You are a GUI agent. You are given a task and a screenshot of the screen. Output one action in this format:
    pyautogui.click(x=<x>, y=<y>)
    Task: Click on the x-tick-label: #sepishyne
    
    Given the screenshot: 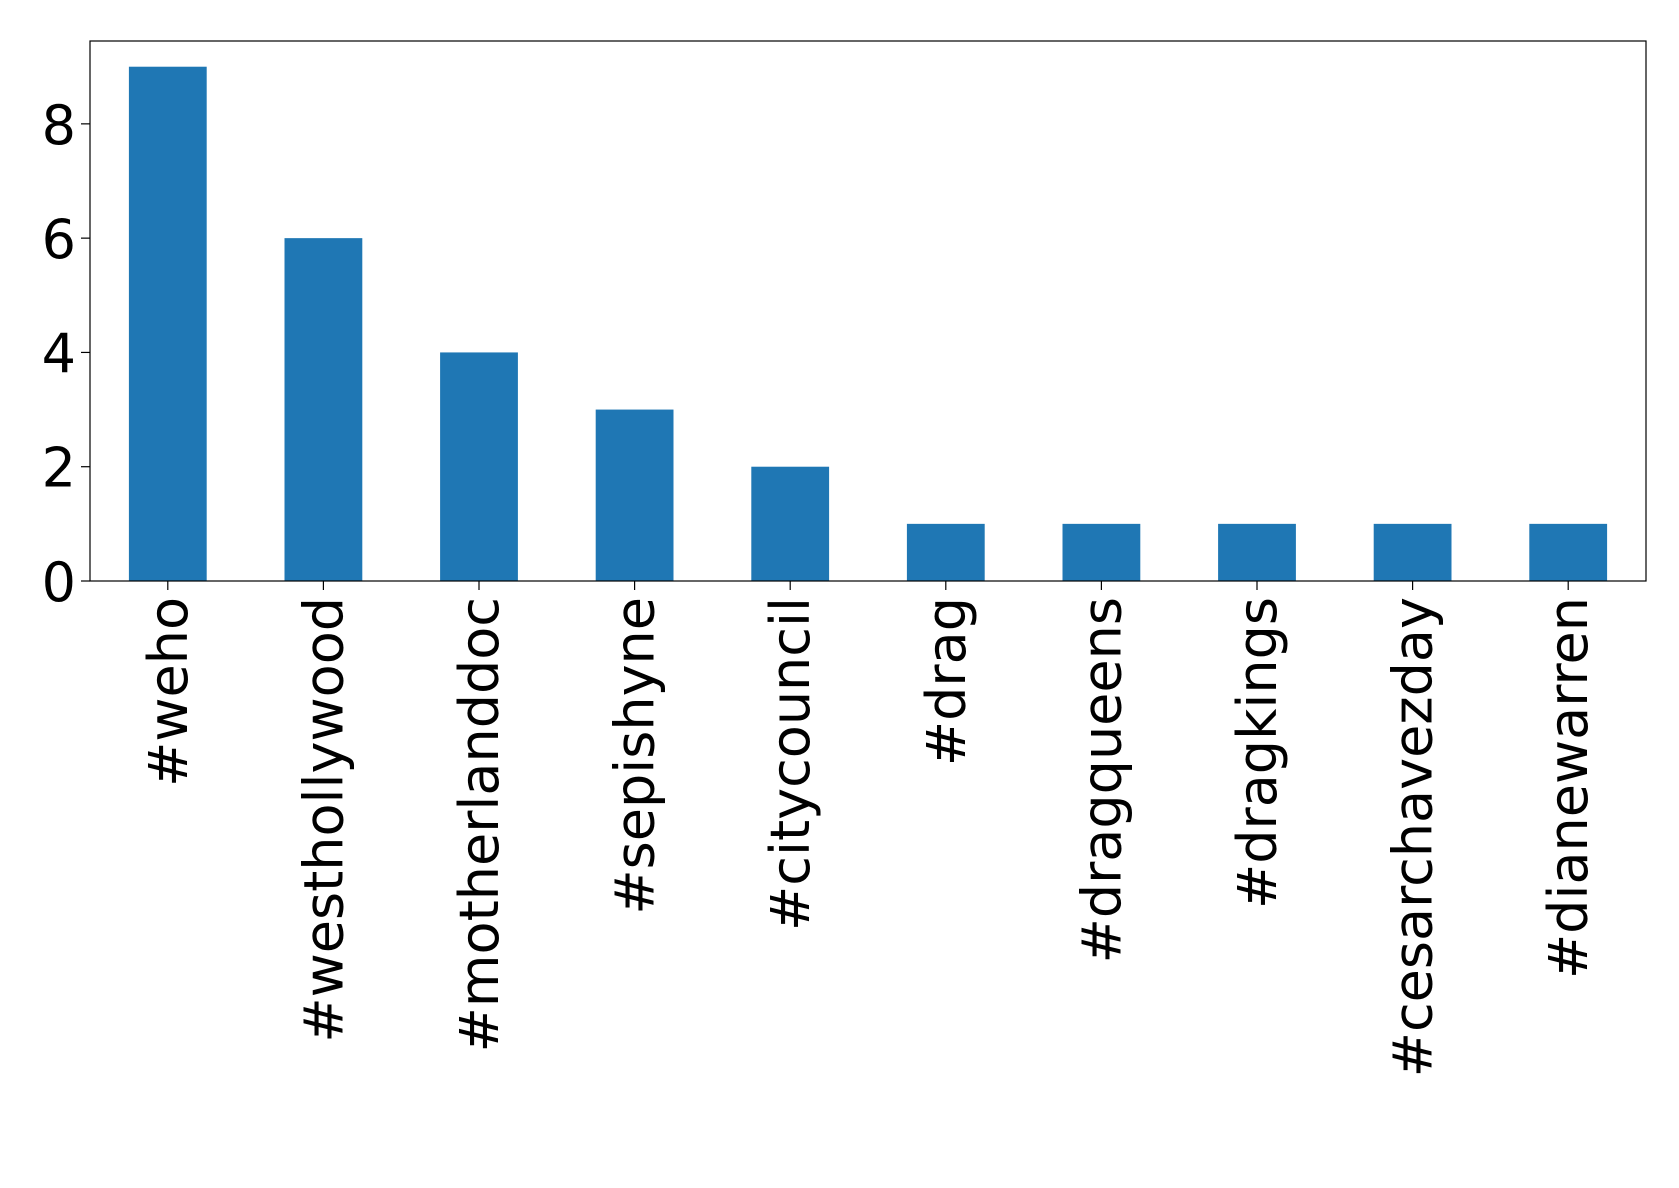 What is the action you would take?
    pyautogui.click(x=635, y=756)
    